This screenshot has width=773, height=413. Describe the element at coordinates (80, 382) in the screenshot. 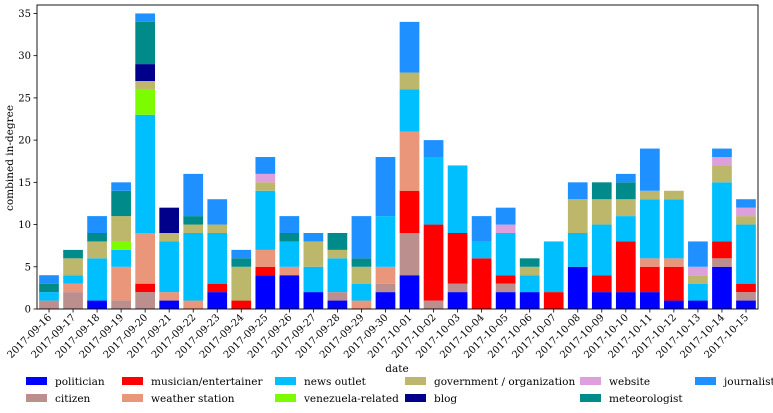

I see `legend-label-politician: politician` at that location.